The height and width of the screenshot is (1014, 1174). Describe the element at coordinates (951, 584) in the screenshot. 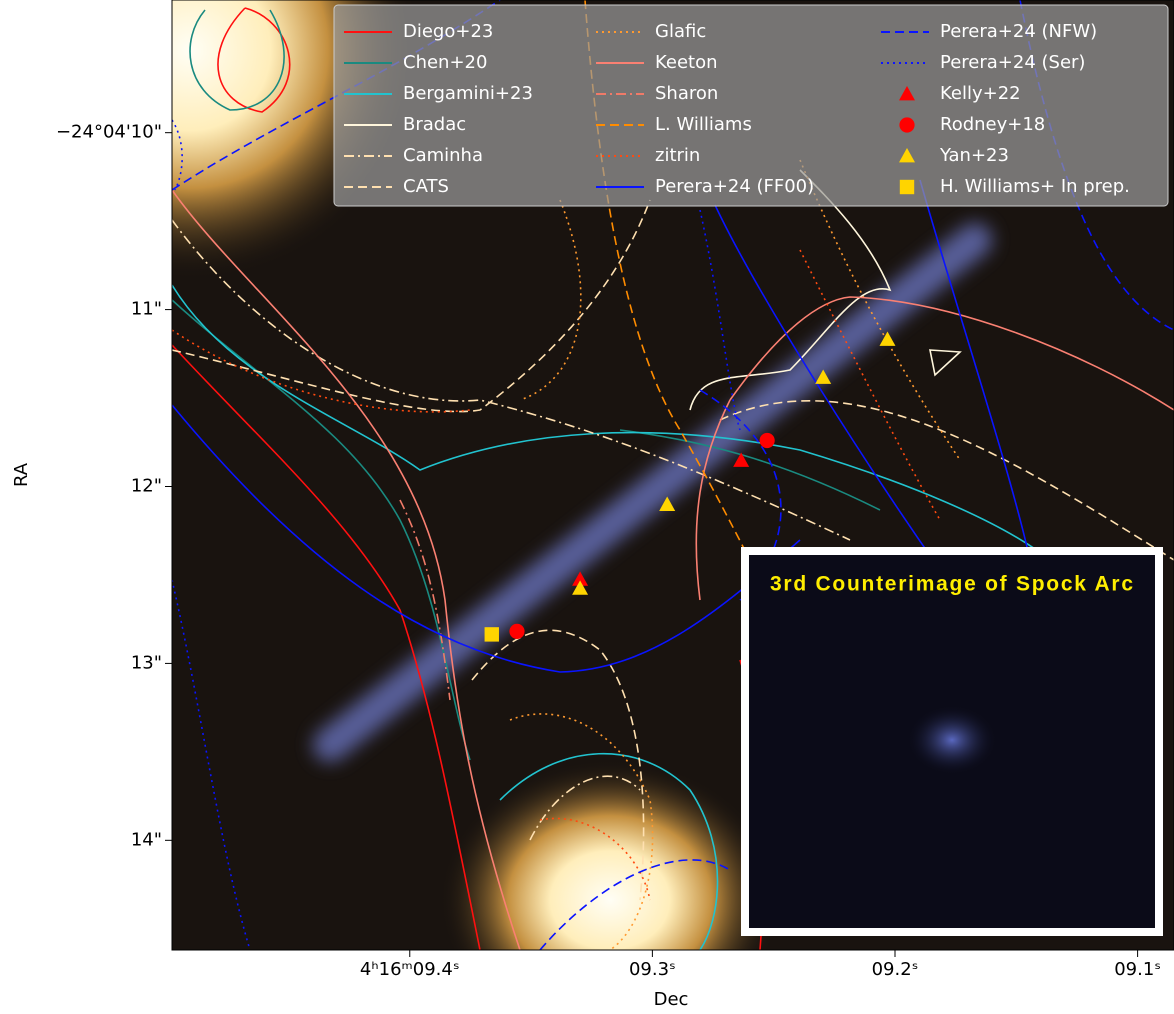

I see `inset-label: 3rd Counterimage of Spock Arc` at that location.